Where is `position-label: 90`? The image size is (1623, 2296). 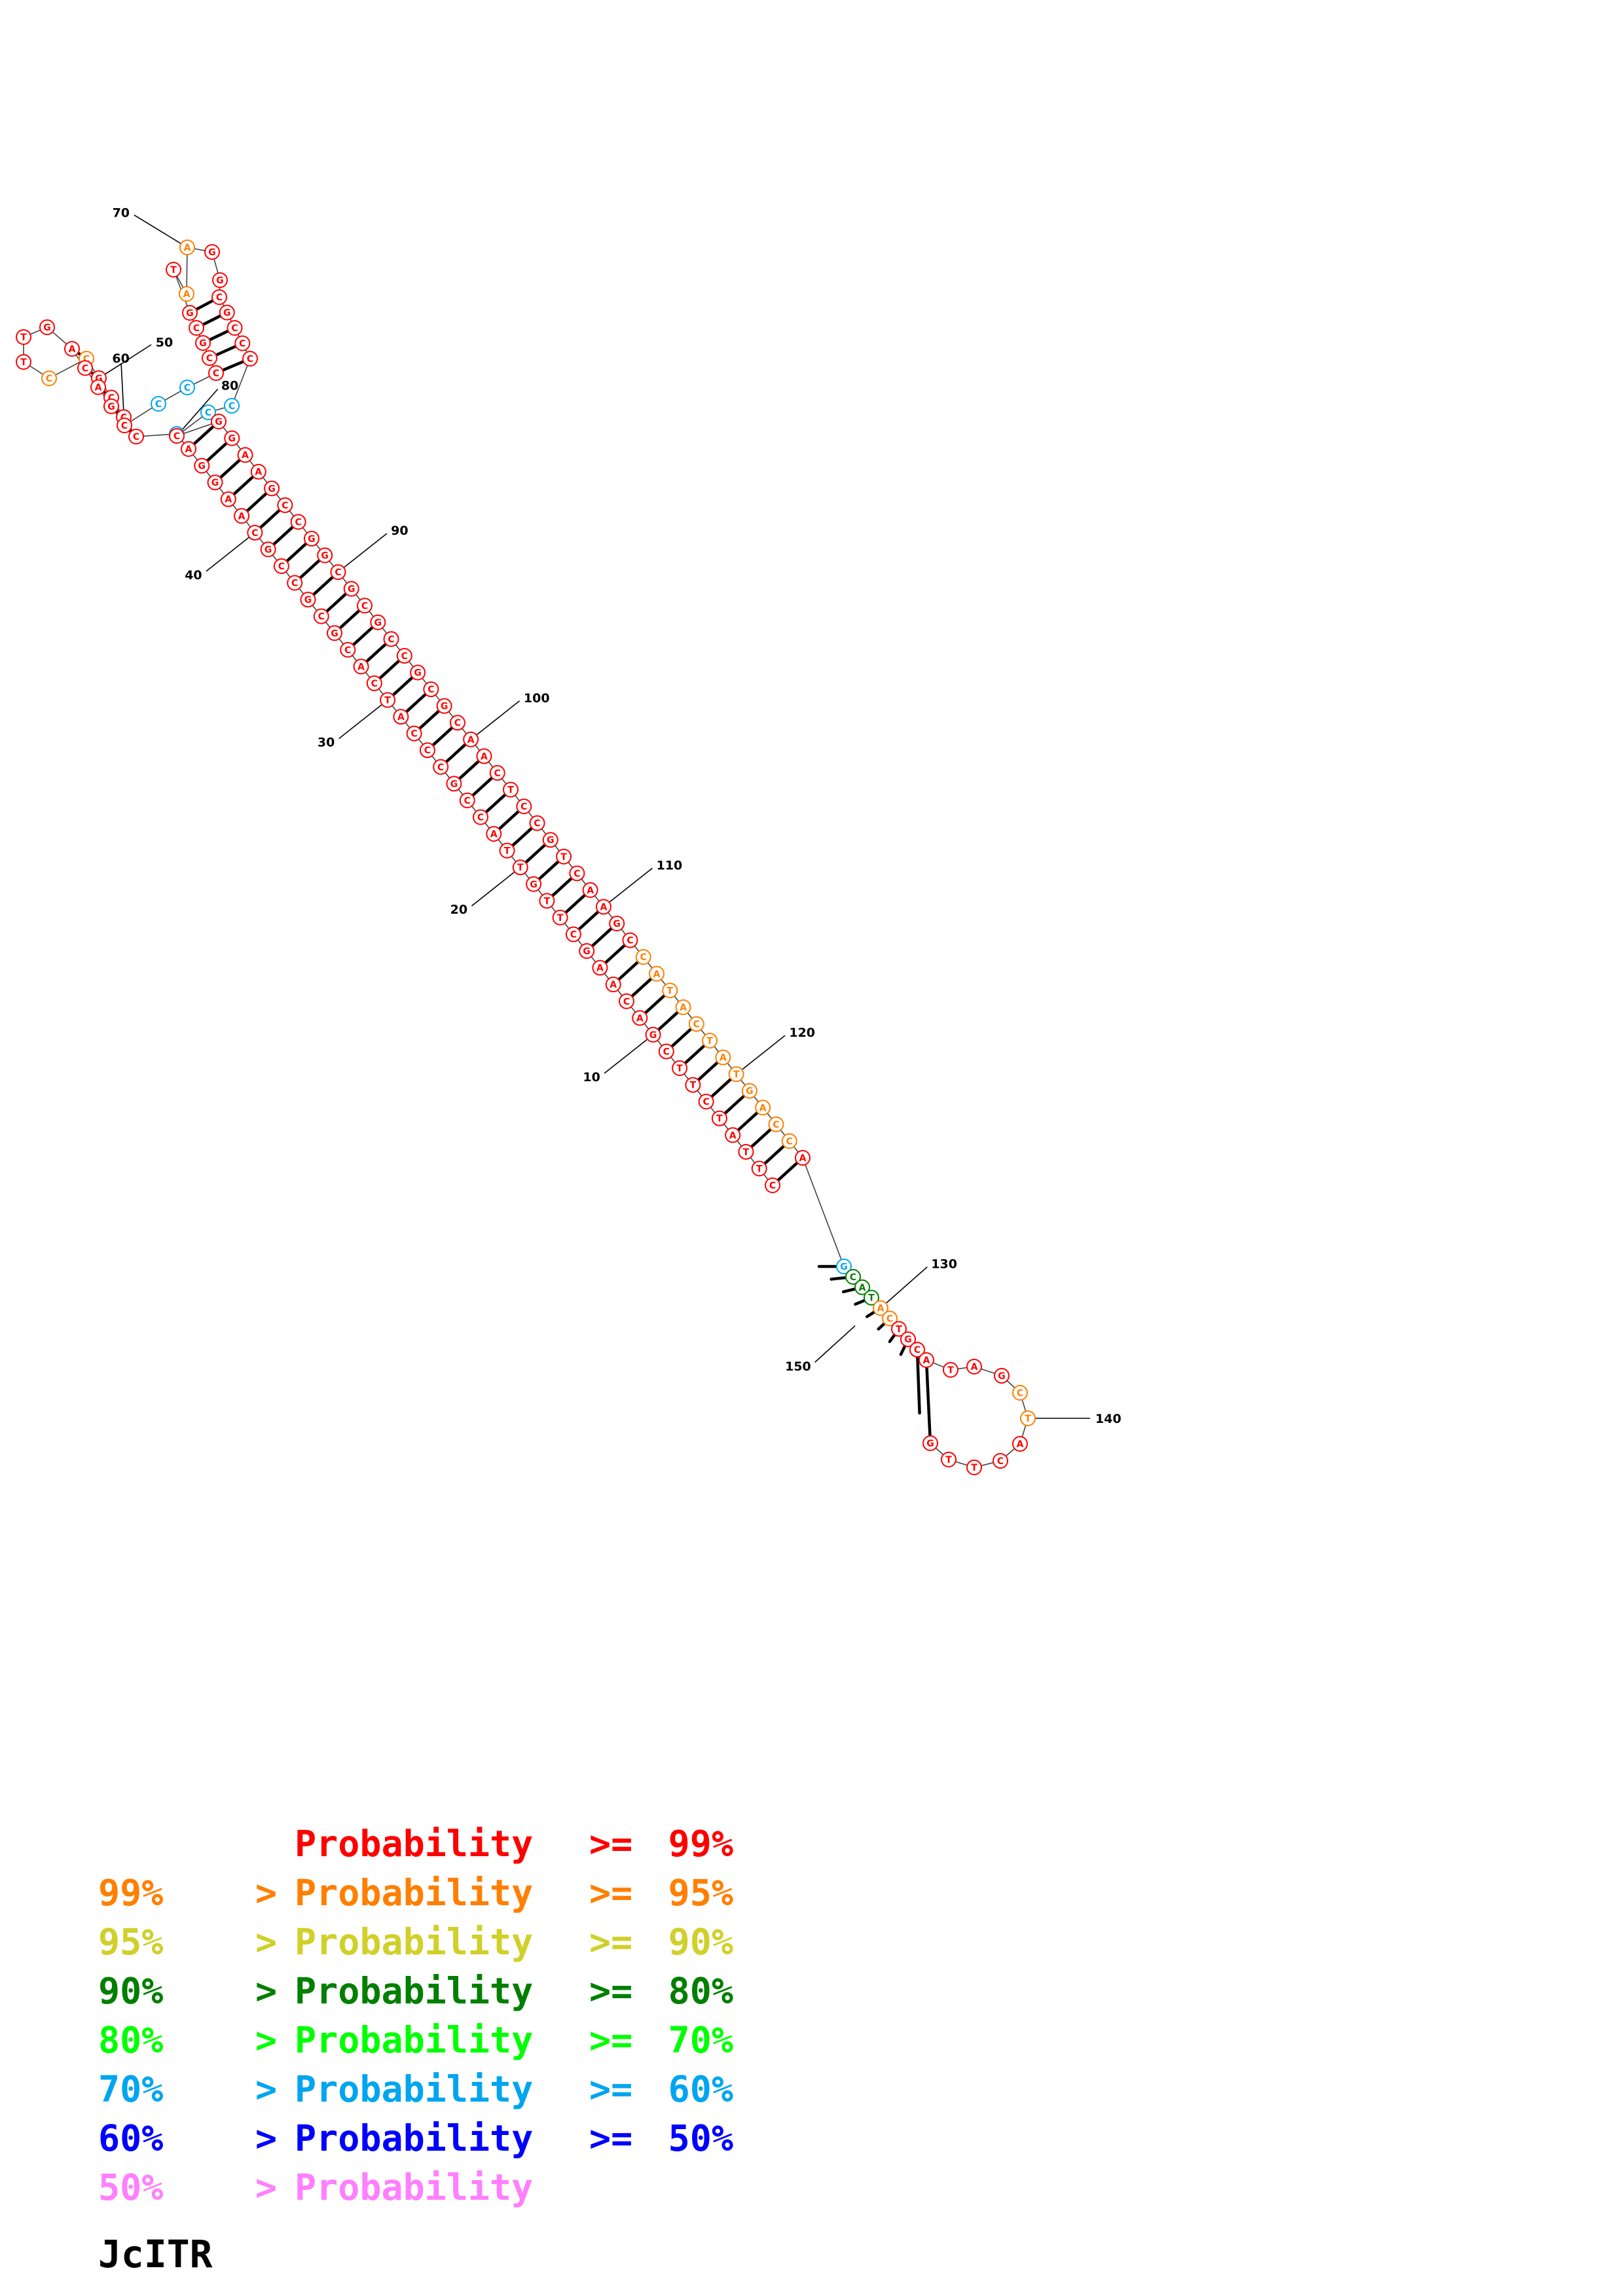
position-label: 90 is located at coordinates (399, 531).